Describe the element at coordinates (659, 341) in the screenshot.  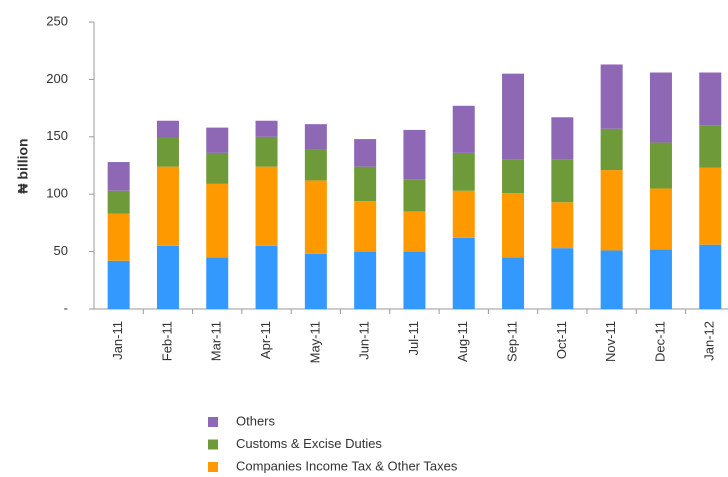
I see `x-tick-label: Dec-11` at that location.